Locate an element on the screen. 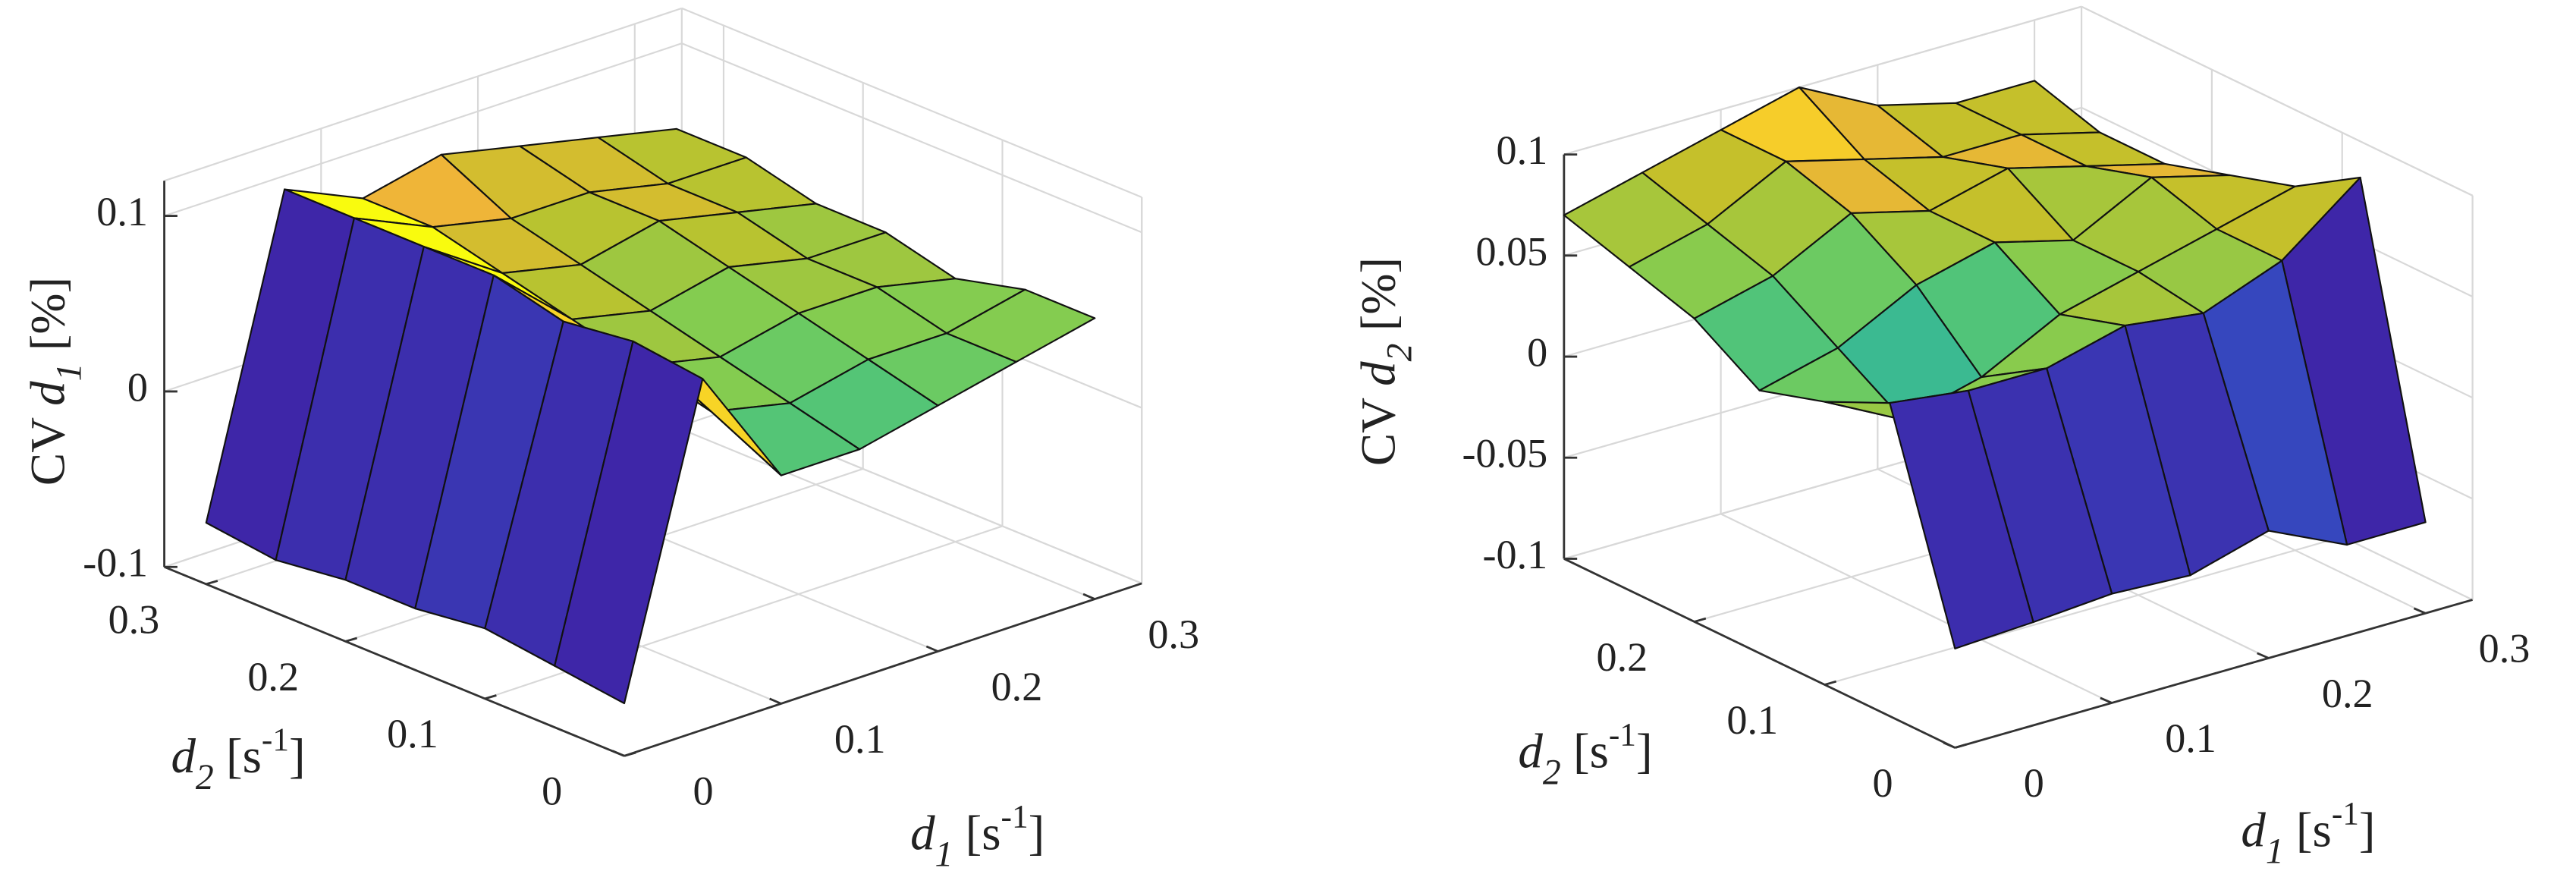 This screenshot has width=2576, height=893. axis-label: CV d1 [%] is located at coordinates (54, 381).